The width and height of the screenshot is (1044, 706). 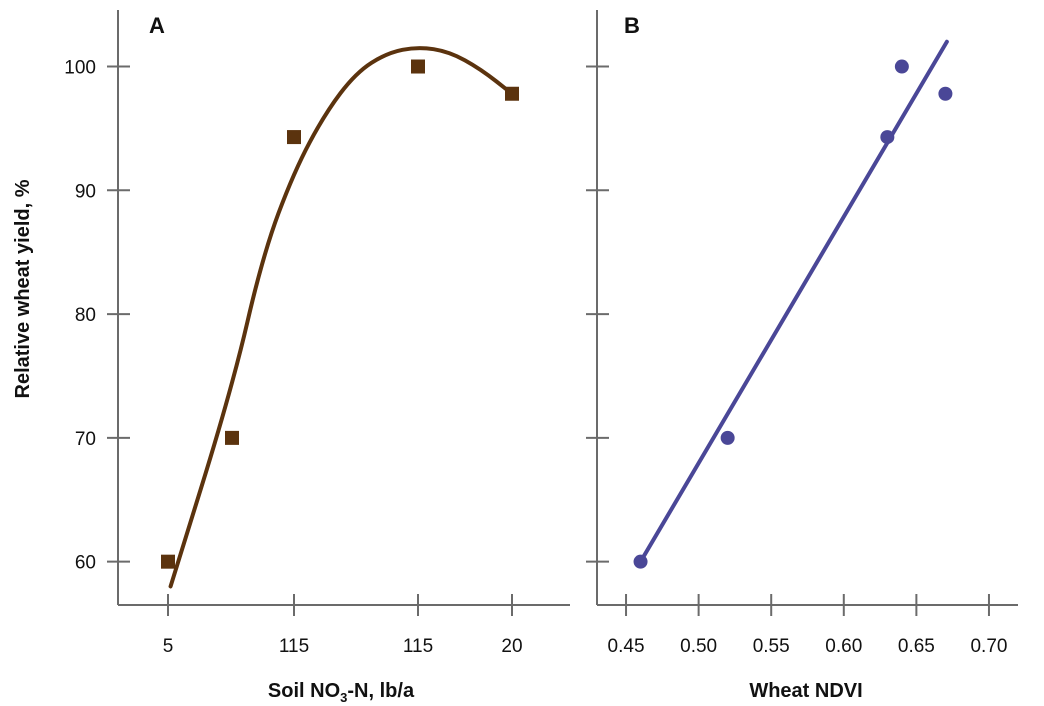 I want to click on panel-b-x-tick-labels: 0.45 0.50 0.55 0.60 0.65 0.70, so click(x=808, y=646).